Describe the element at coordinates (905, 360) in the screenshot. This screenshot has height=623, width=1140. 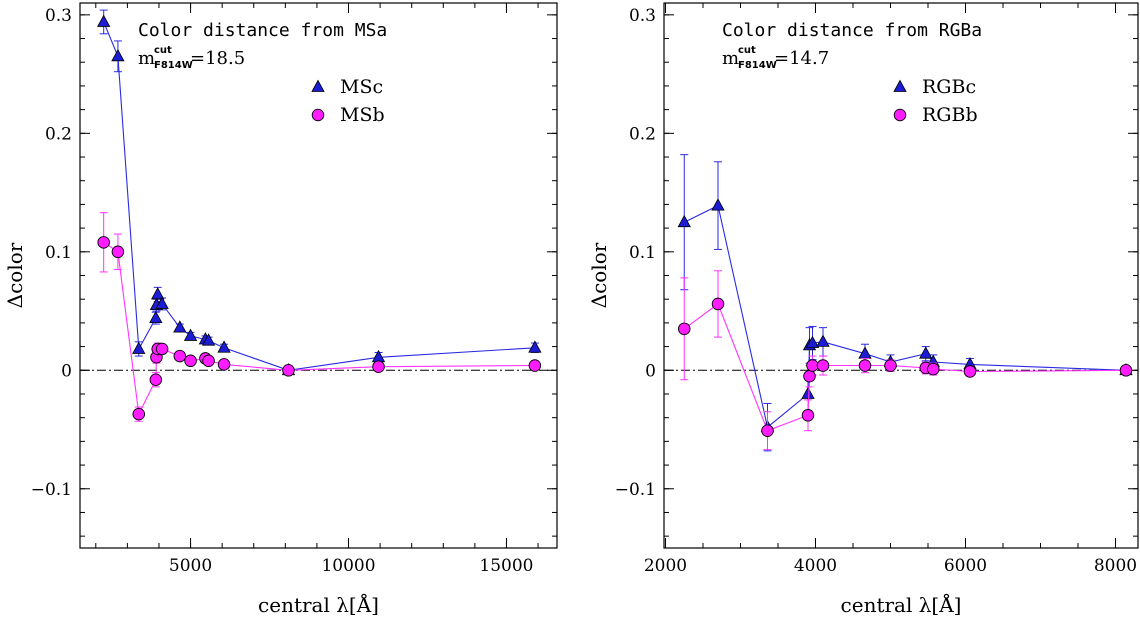
I see `series-RGBb` at that location.